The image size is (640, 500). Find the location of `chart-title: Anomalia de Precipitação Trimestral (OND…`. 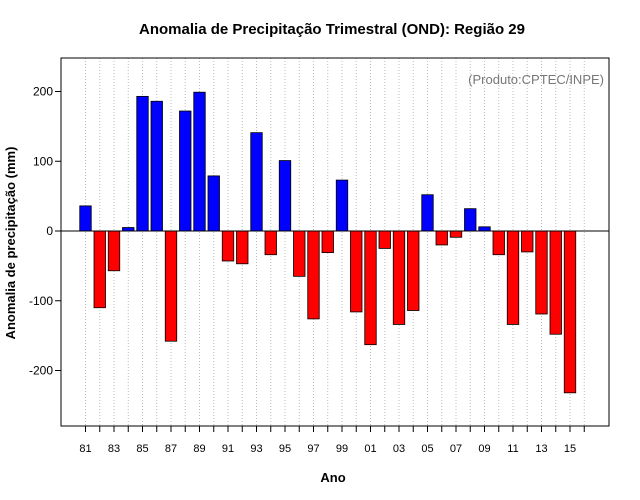

chart-title: Anomalia de Precipitação Trimestral (OND… is located at coordinates (332, 29).